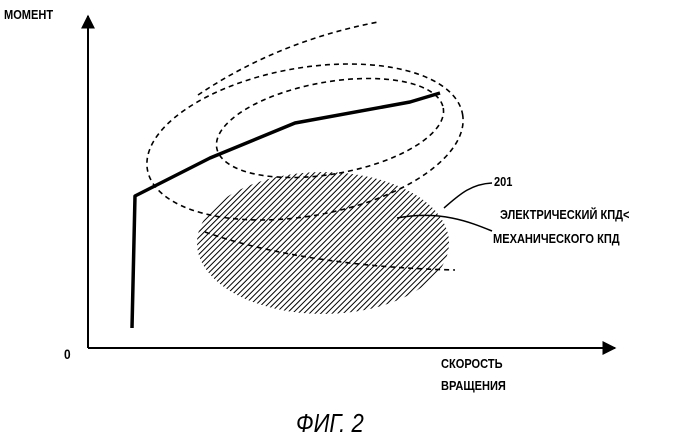  What do you see at coordinates (29, 14) in the screenshot?
I see `y-axis-label: МОМЕНТ` at bounding box center [29, 14].